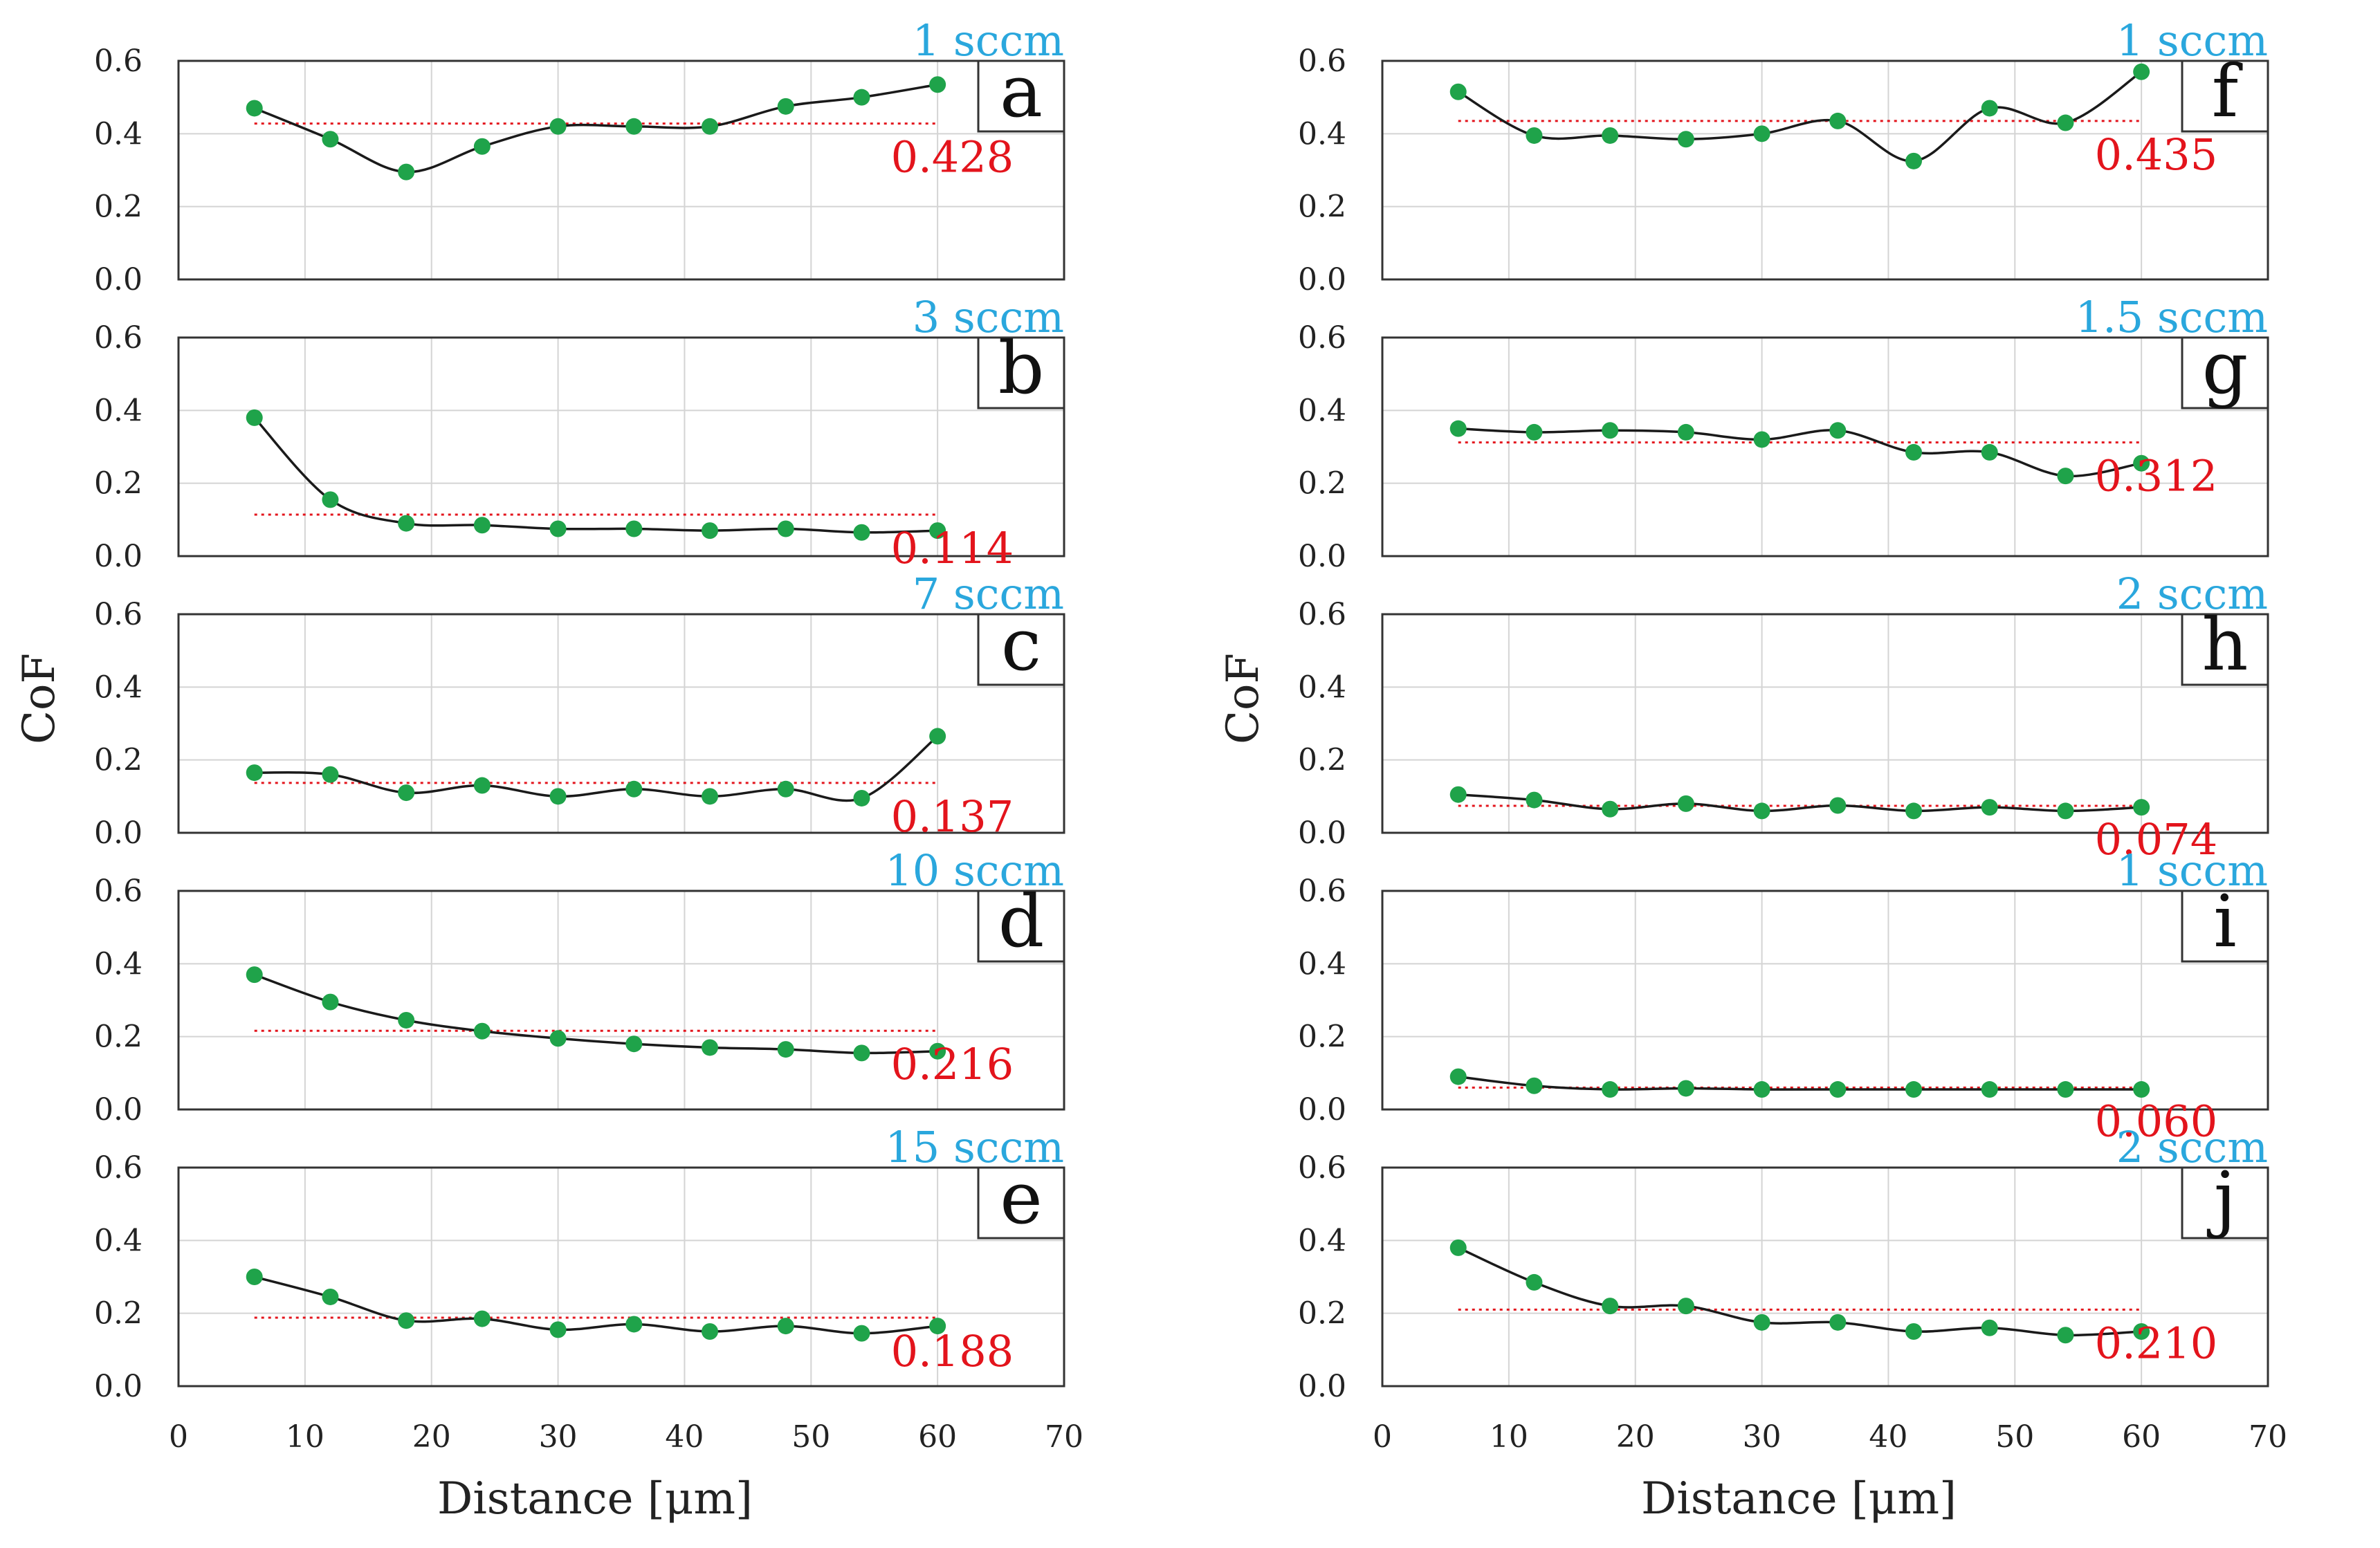  Describe the element at coordinates (1021, 91) in the screenshot. I see `panel-letter: a` at that location.